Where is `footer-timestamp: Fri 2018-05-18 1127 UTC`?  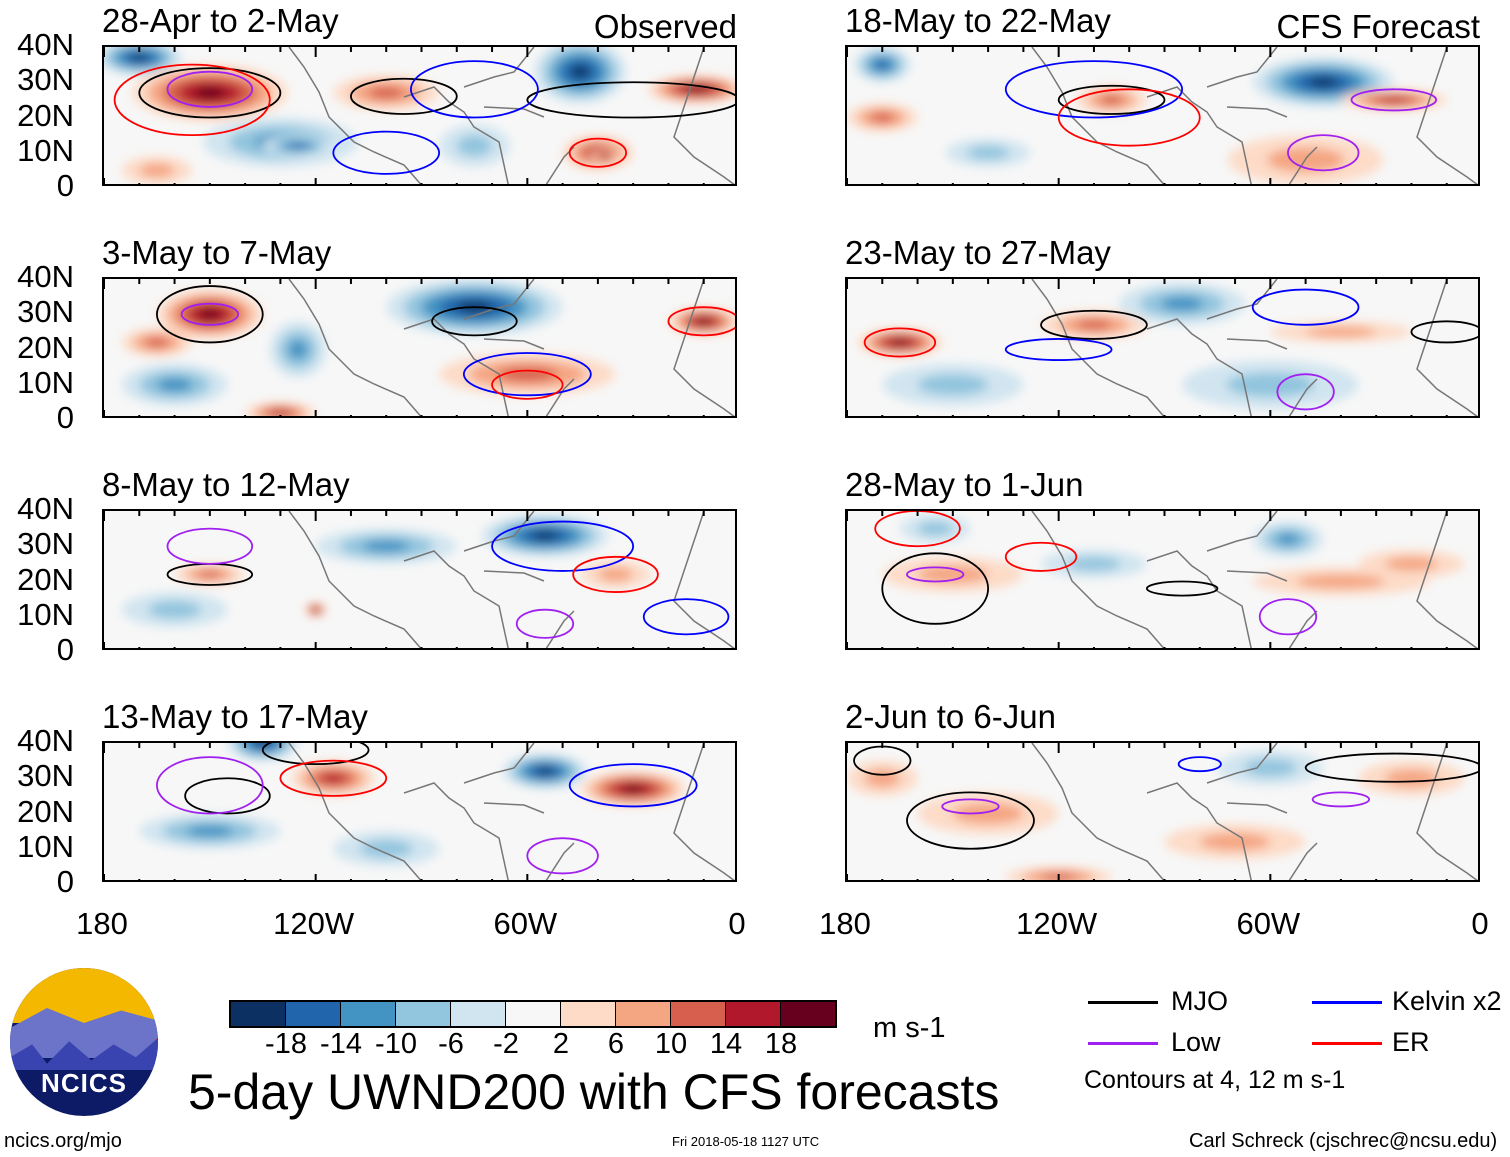
footer-timestamp: Fri 2018-05-18 1127 UTC is located at coordinates (746, 1141).